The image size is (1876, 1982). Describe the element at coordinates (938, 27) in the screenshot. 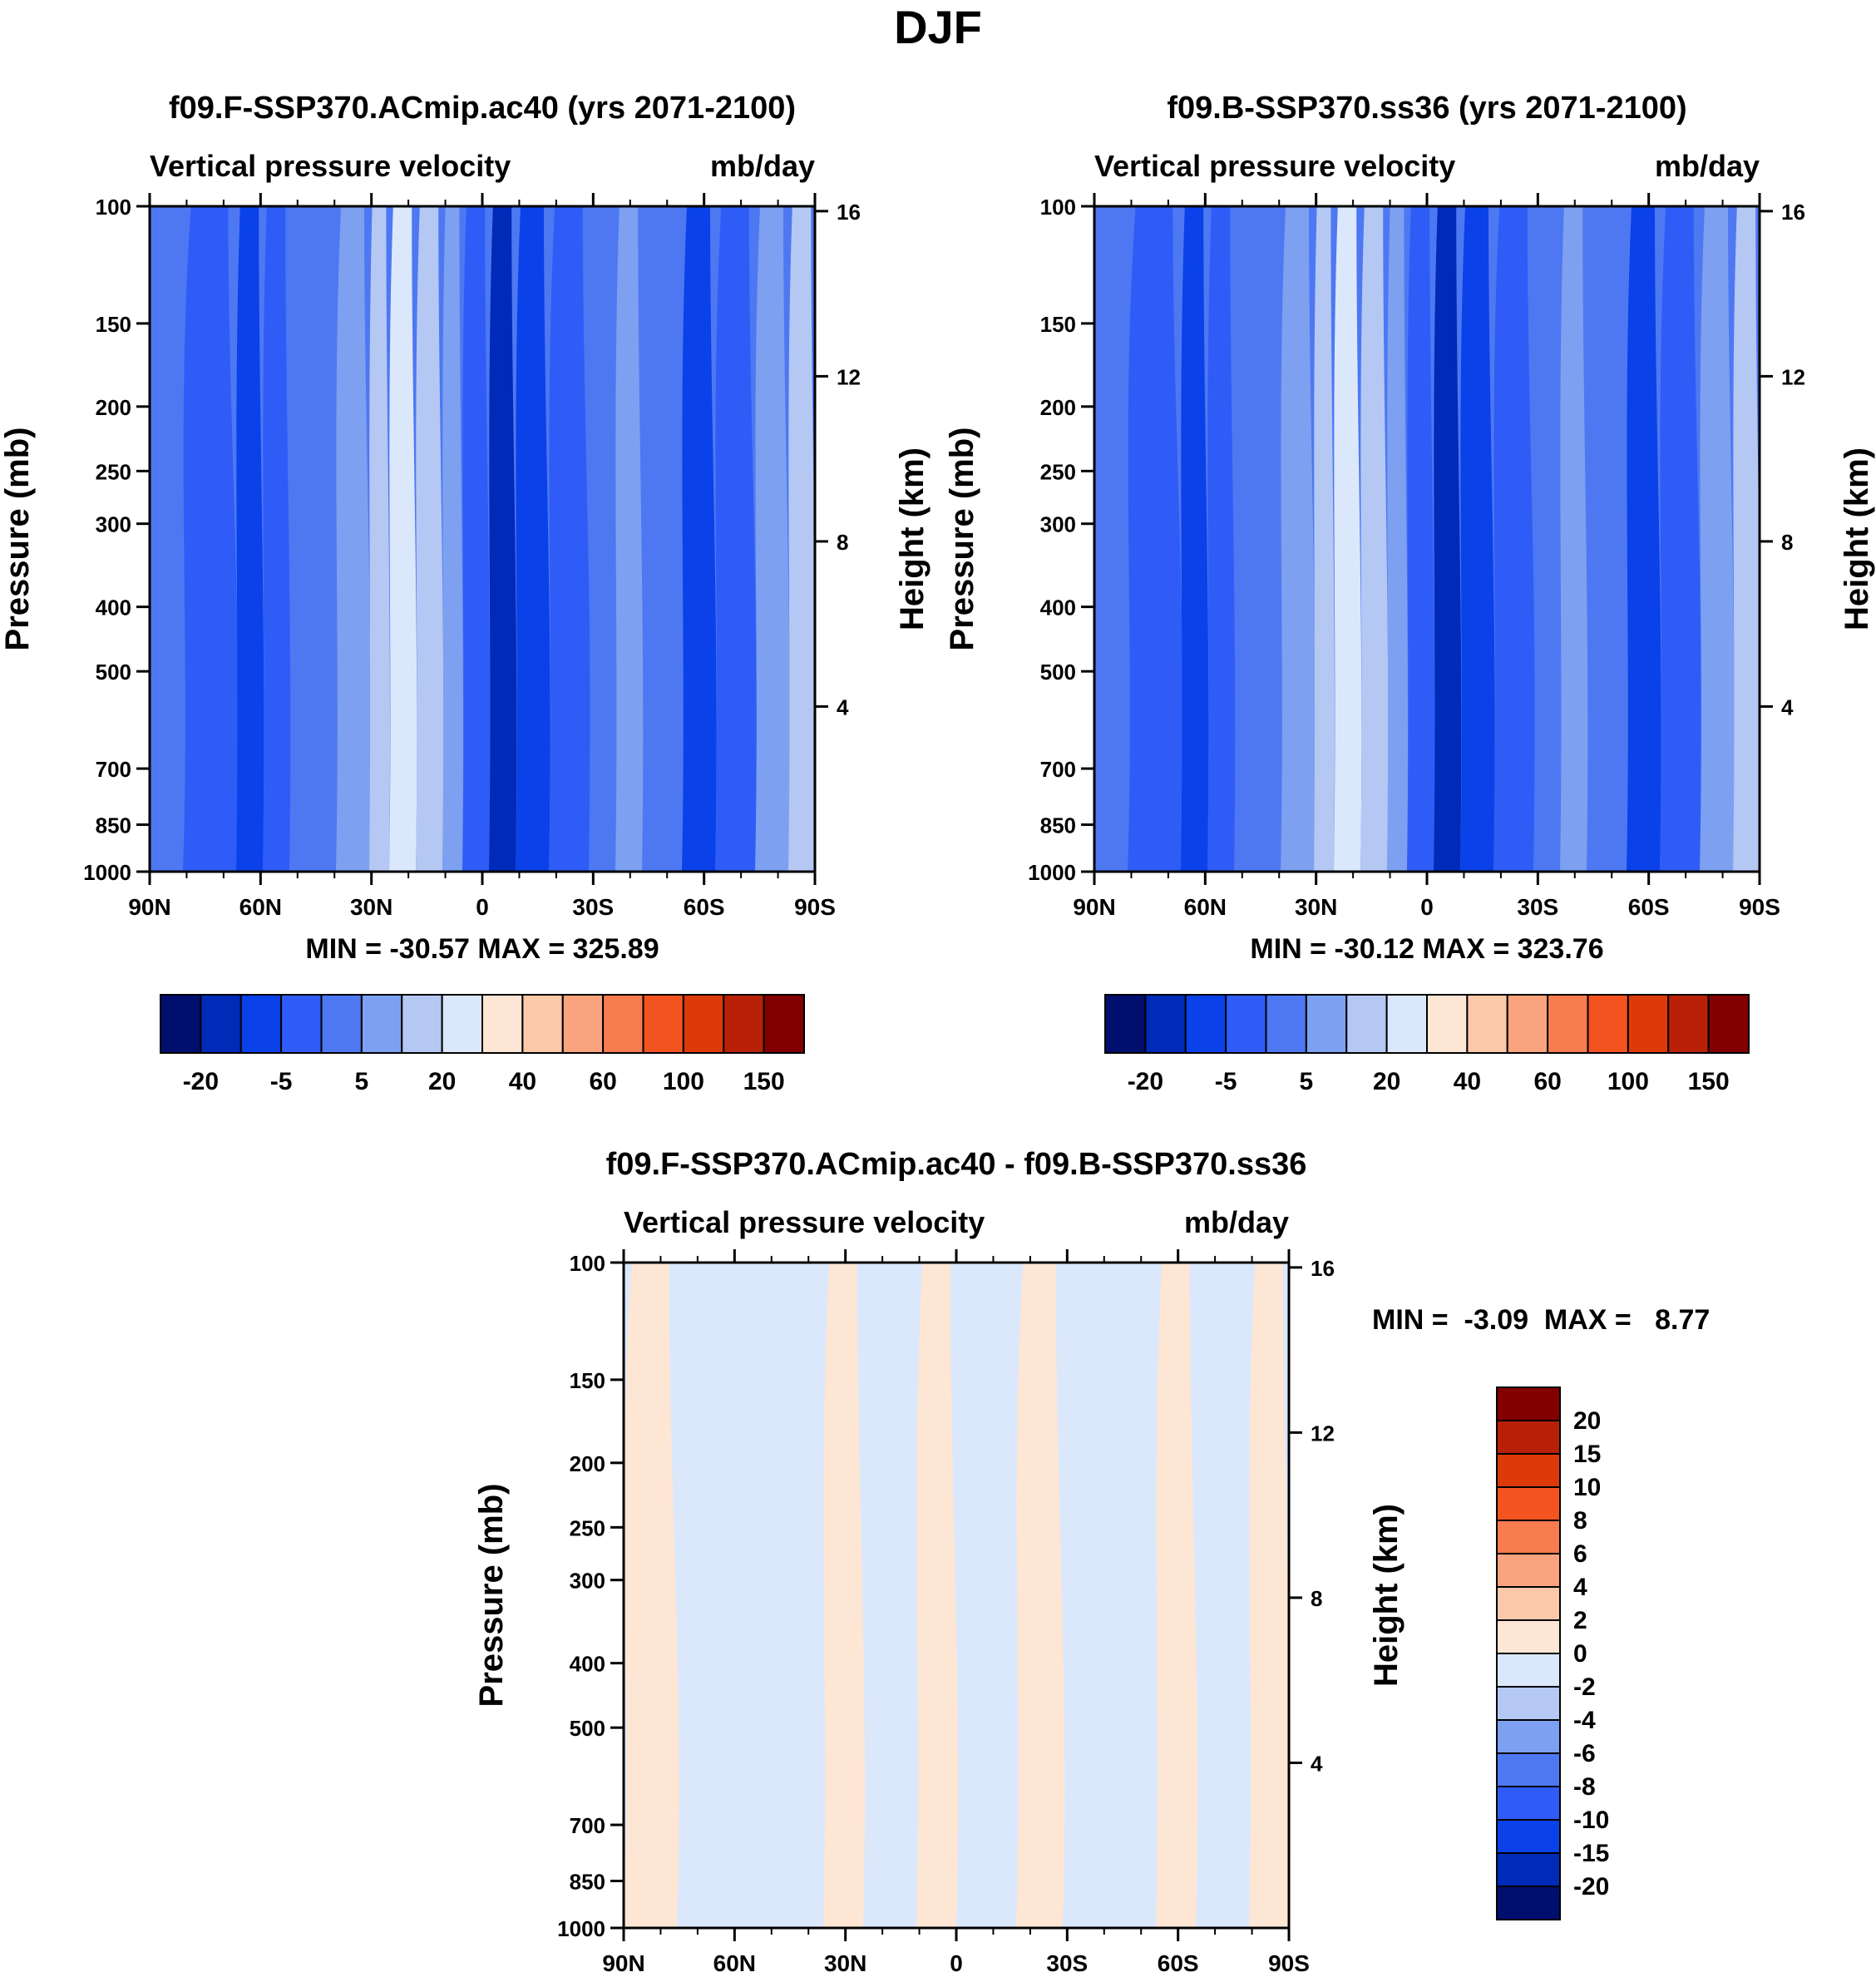

I see `figure-title: DJF` at that location.